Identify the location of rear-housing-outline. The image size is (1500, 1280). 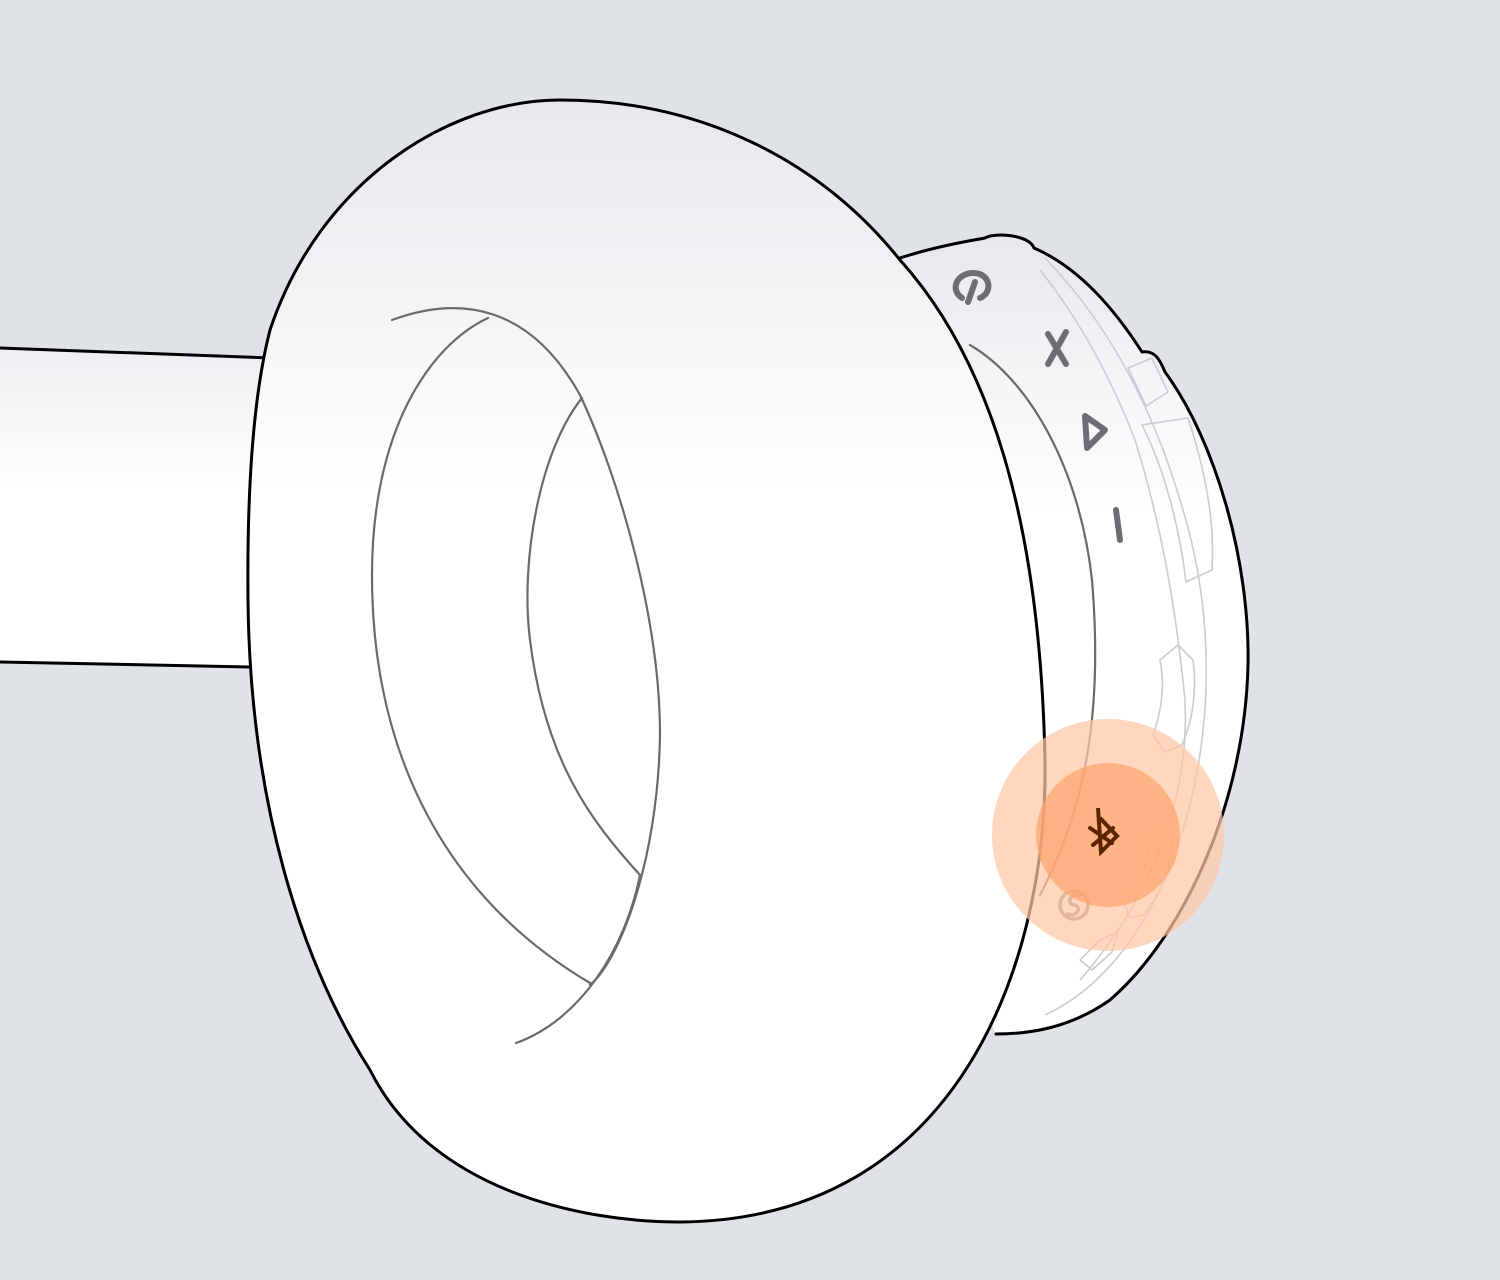
(1074, 634).